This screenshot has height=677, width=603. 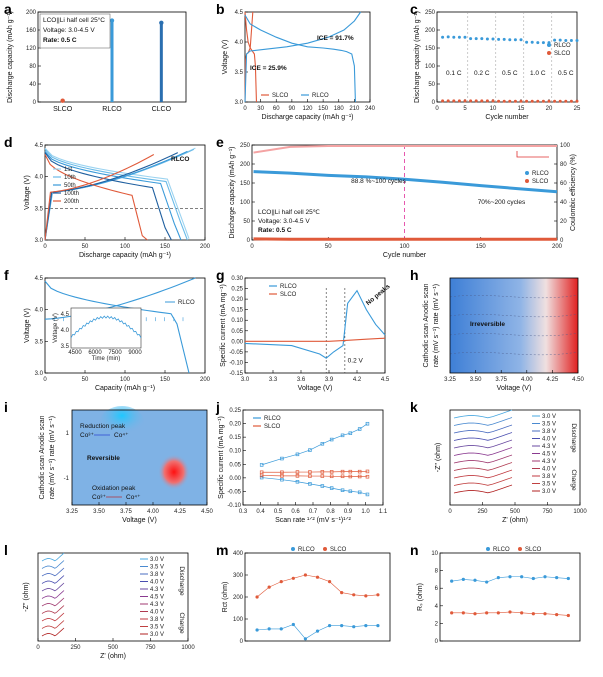 I want to click on y-tick-label: 40, so click(x=563, y=203).